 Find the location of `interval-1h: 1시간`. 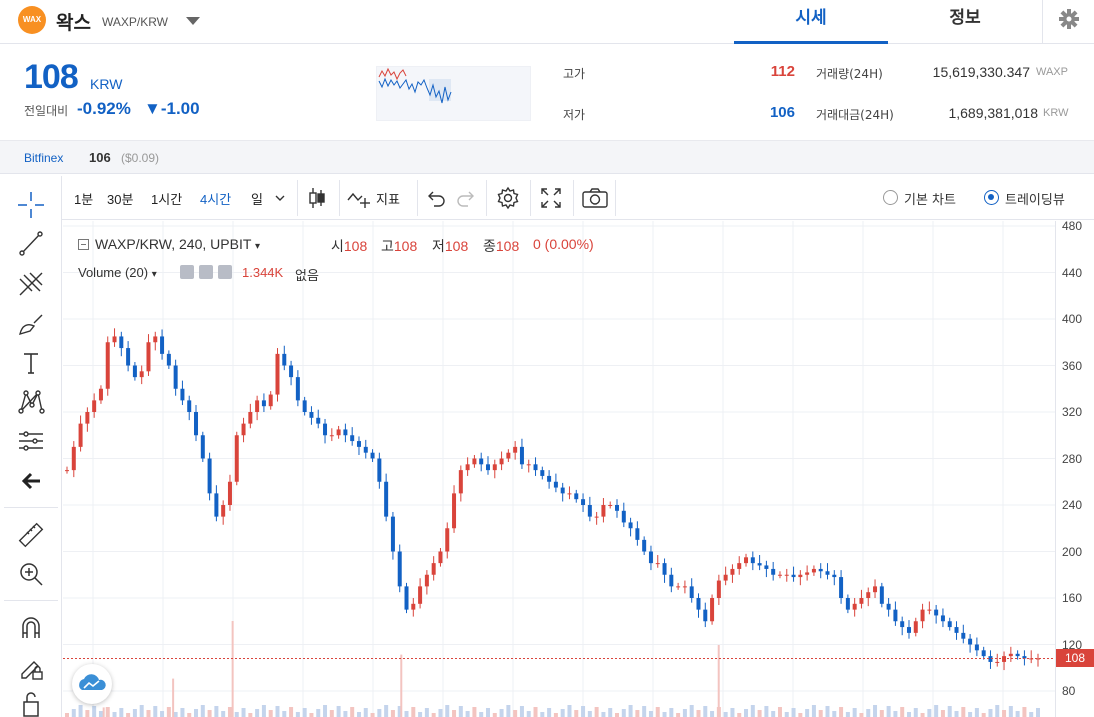

interval-1h: 1시간 is located at coordinates (167, 199).